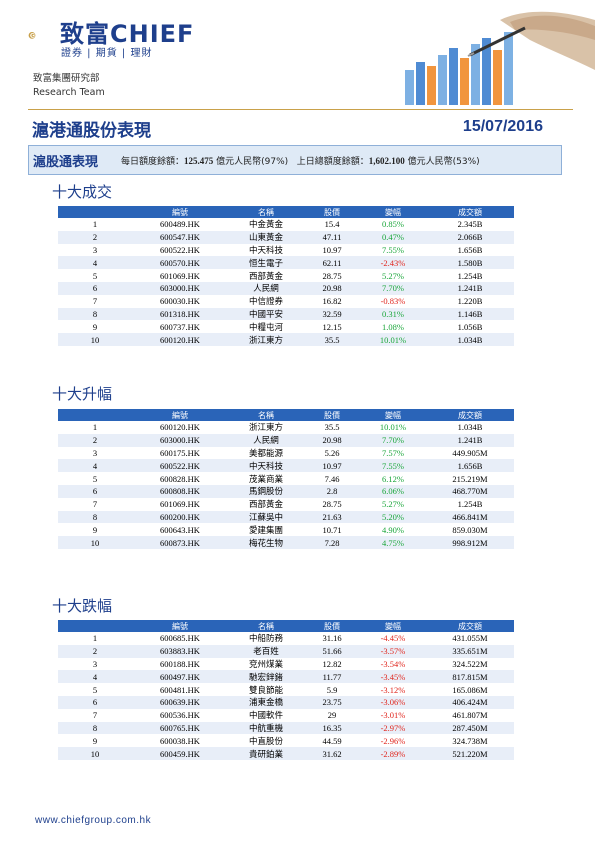 This screenshot has width=595, height=842. Describe the element at coordinates (393, 677) in the screenshot. I see `change-cell: -3.45%` at that location.